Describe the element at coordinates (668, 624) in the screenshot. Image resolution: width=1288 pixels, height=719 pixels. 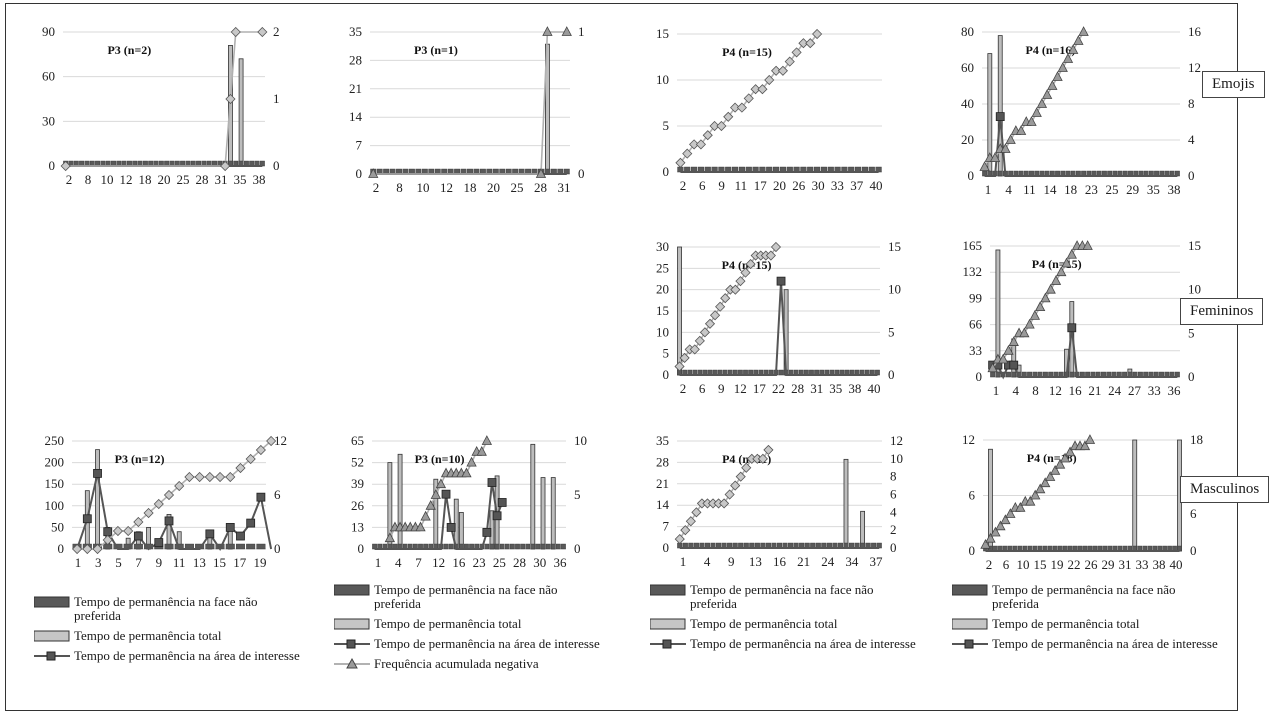
I see `light-bar-swatch` at that location.